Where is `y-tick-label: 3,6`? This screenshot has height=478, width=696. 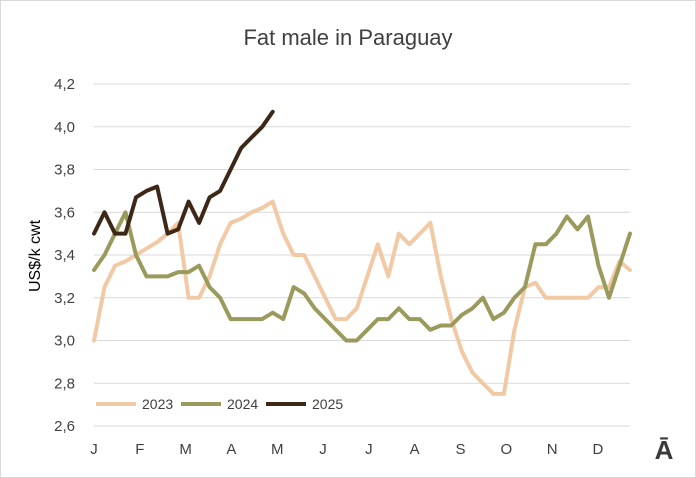
y-tick-label: 3,6 is located at coordinates (64, 212).